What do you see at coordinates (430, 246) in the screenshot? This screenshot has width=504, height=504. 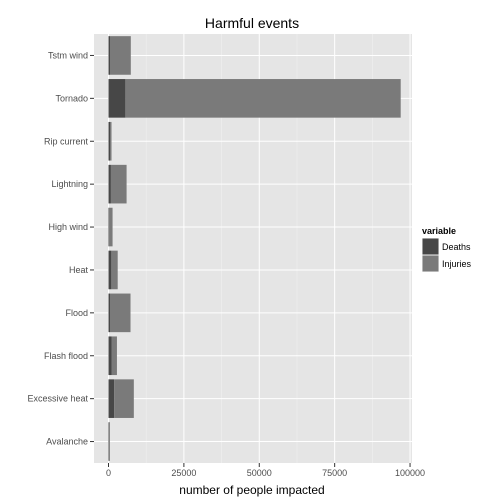 I see `legend-key-deaths` at bounding box center [430, 246].